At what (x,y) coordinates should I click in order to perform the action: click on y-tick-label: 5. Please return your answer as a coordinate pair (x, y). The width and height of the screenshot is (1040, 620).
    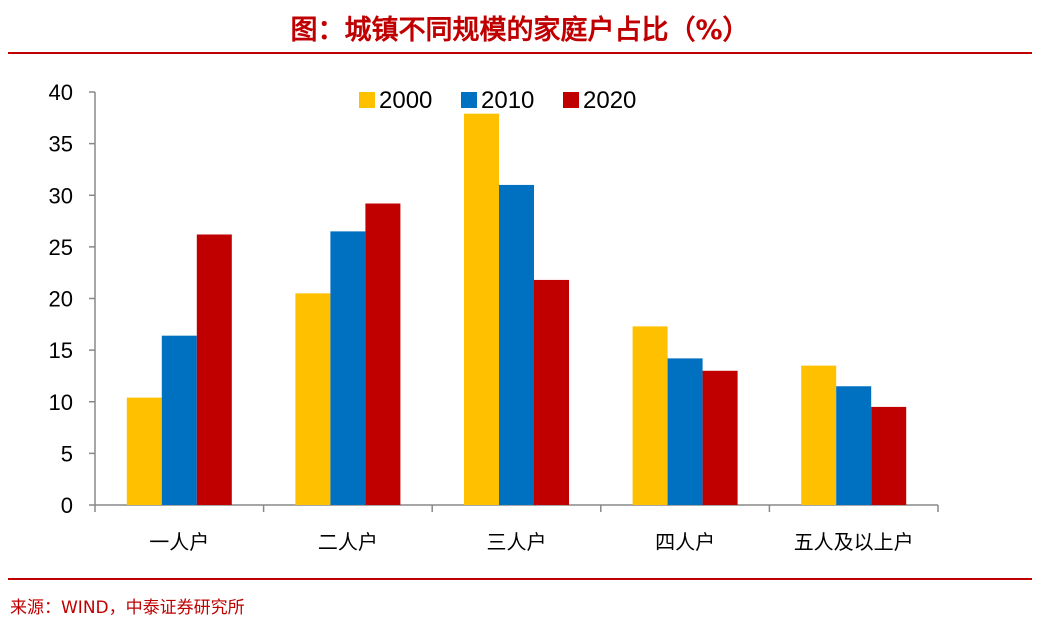
    Looking at the image, I should click on (67, 453).